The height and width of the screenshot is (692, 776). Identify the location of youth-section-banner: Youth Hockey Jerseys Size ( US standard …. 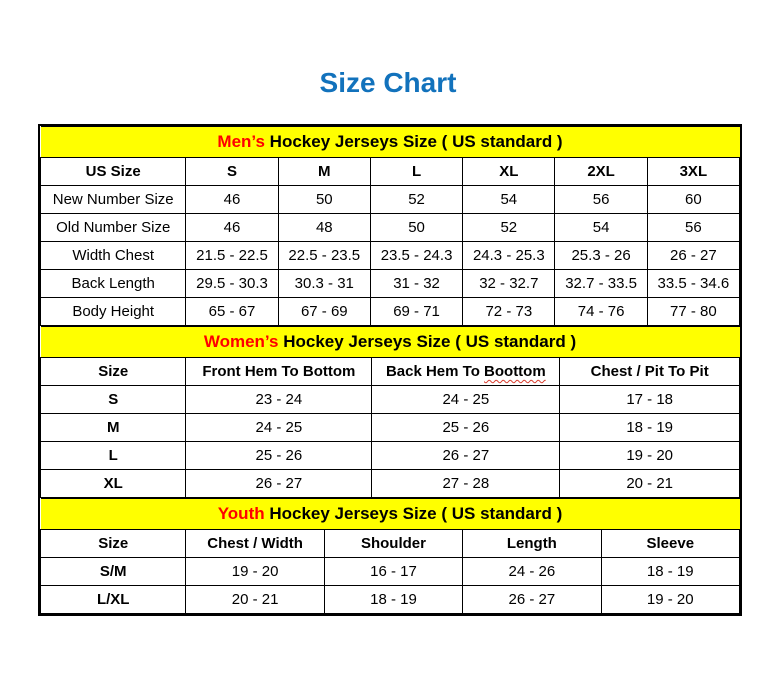
(390, 514).